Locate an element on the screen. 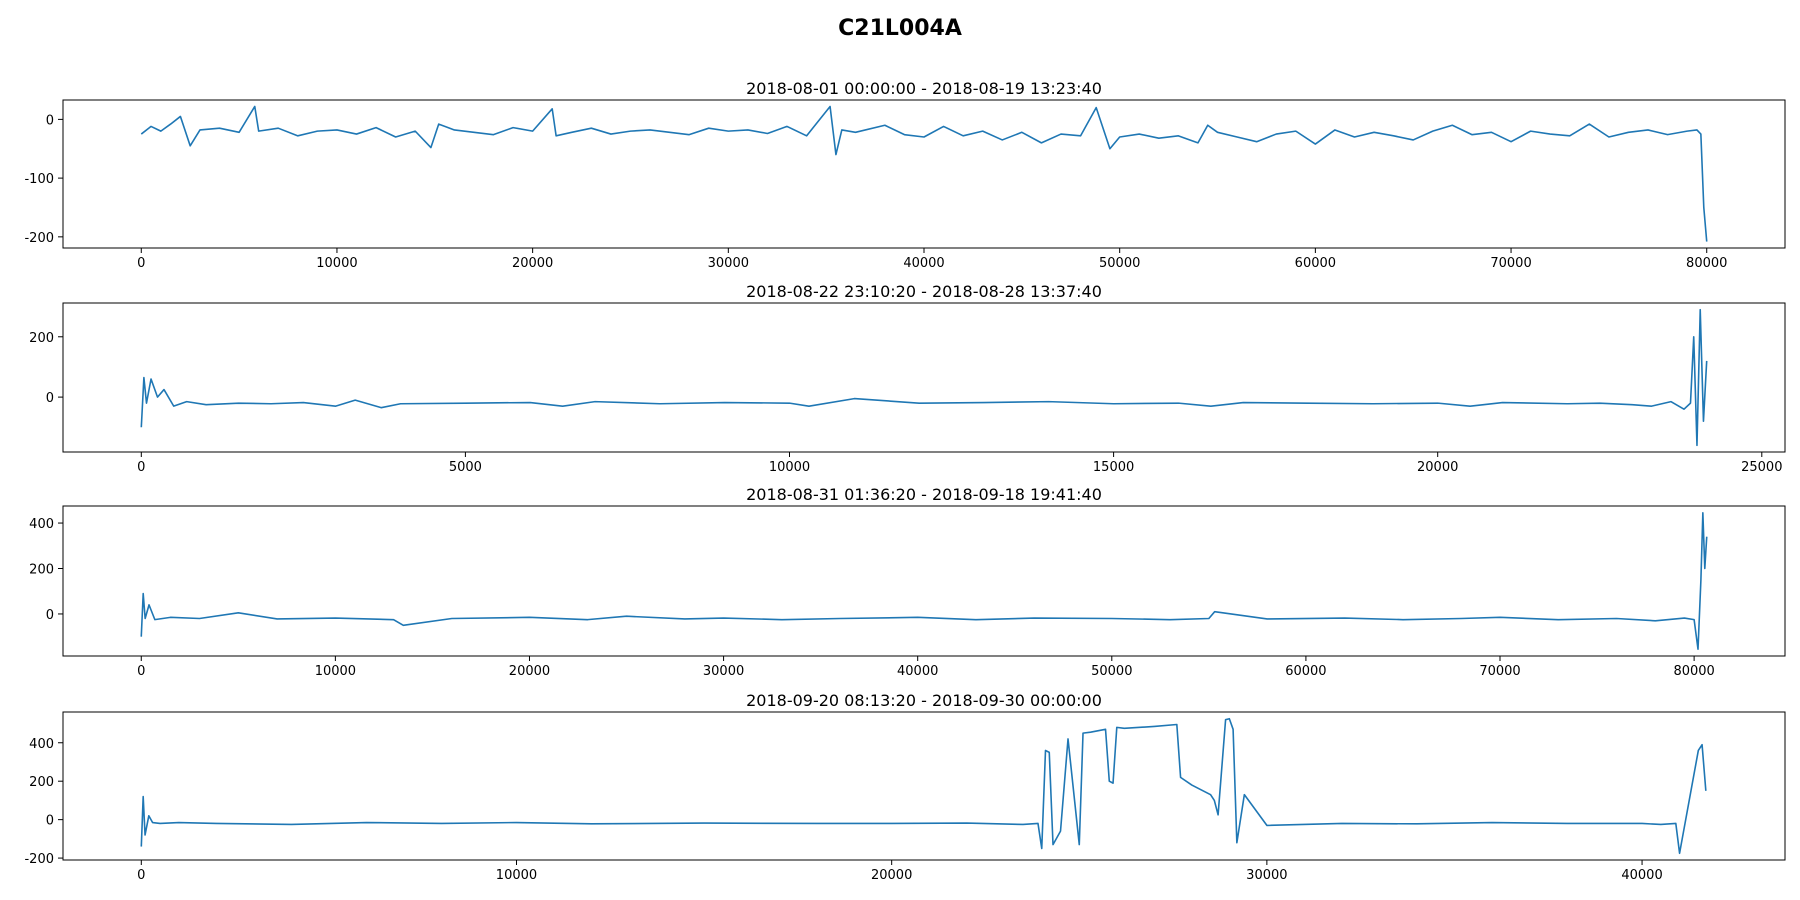 This screenshot has width=1800, height=900. figure-title: C21L004A is located at coordinates (900, 28).